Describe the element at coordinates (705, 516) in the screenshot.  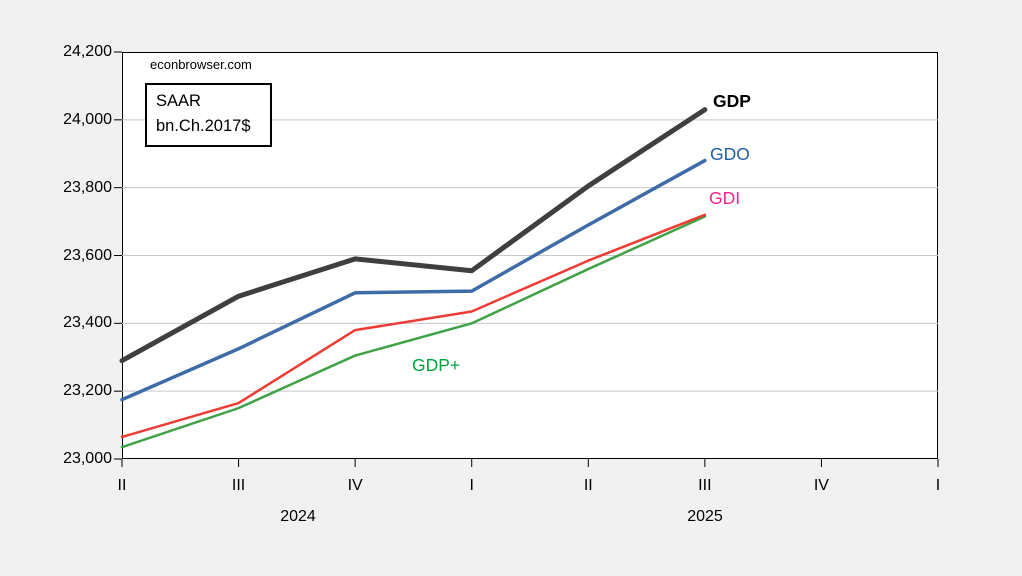
I see `x-axis-year-label-2025: 2025` at that location.